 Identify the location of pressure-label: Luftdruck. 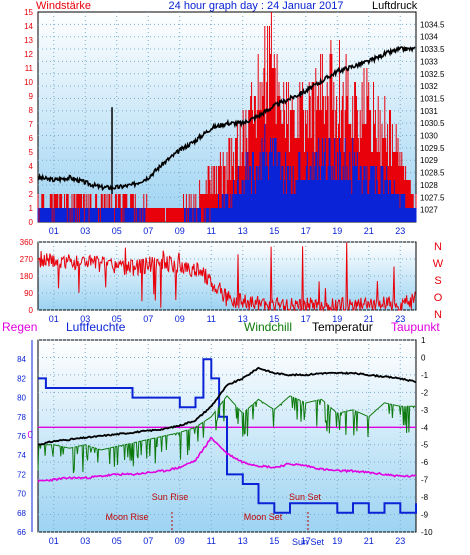
(395, 6).